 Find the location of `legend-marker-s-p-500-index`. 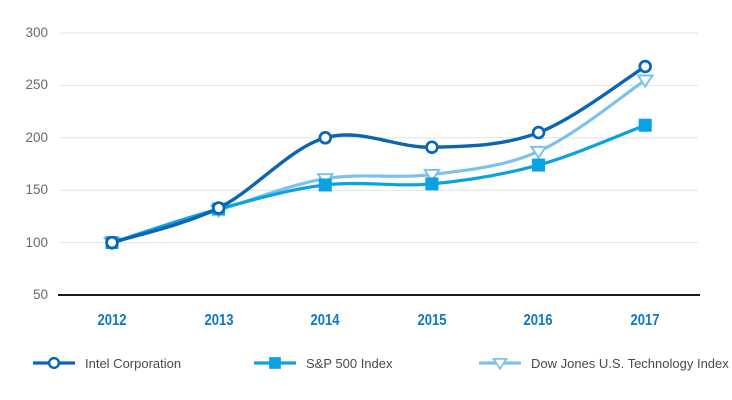

legend-marker-s-p-500-index is located at coordinates (275, 363).